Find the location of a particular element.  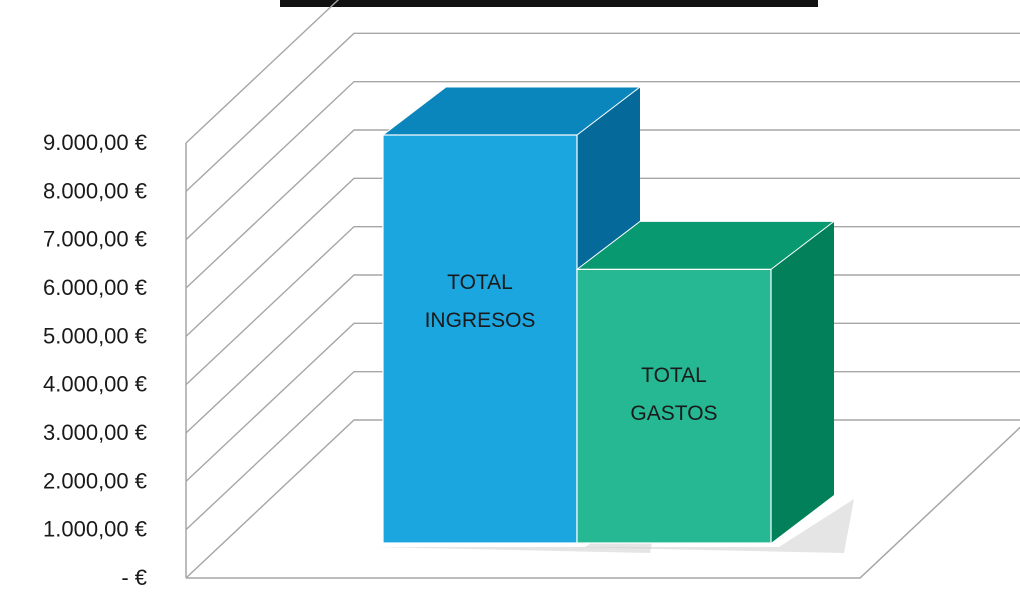

bar-side-face is located at coordinates (802, 382).